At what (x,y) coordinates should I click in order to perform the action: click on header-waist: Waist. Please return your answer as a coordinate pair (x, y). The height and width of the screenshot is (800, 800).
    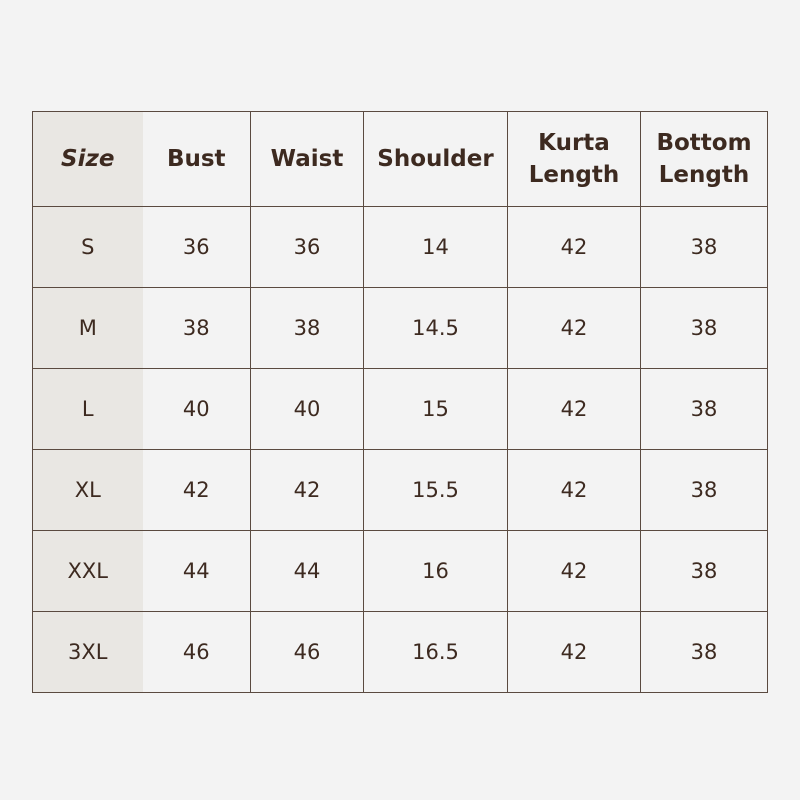
    Looking at the image, I should click on (307, 159).